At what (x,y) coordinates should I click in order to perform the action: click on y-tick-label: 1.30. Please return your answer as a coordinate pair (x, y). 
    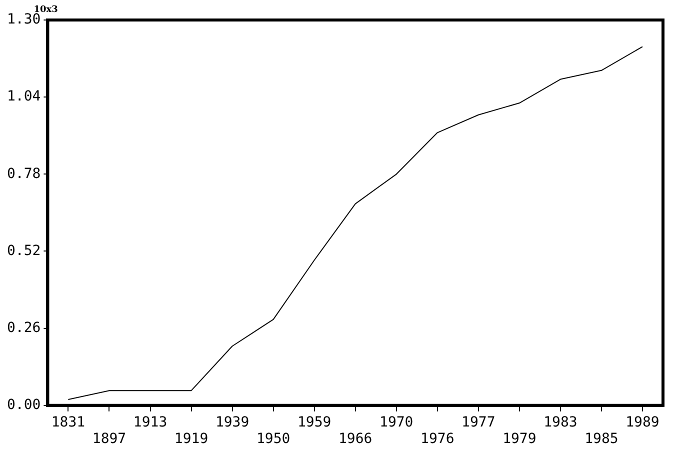
    Looking at the image, I should click on (23, 20).